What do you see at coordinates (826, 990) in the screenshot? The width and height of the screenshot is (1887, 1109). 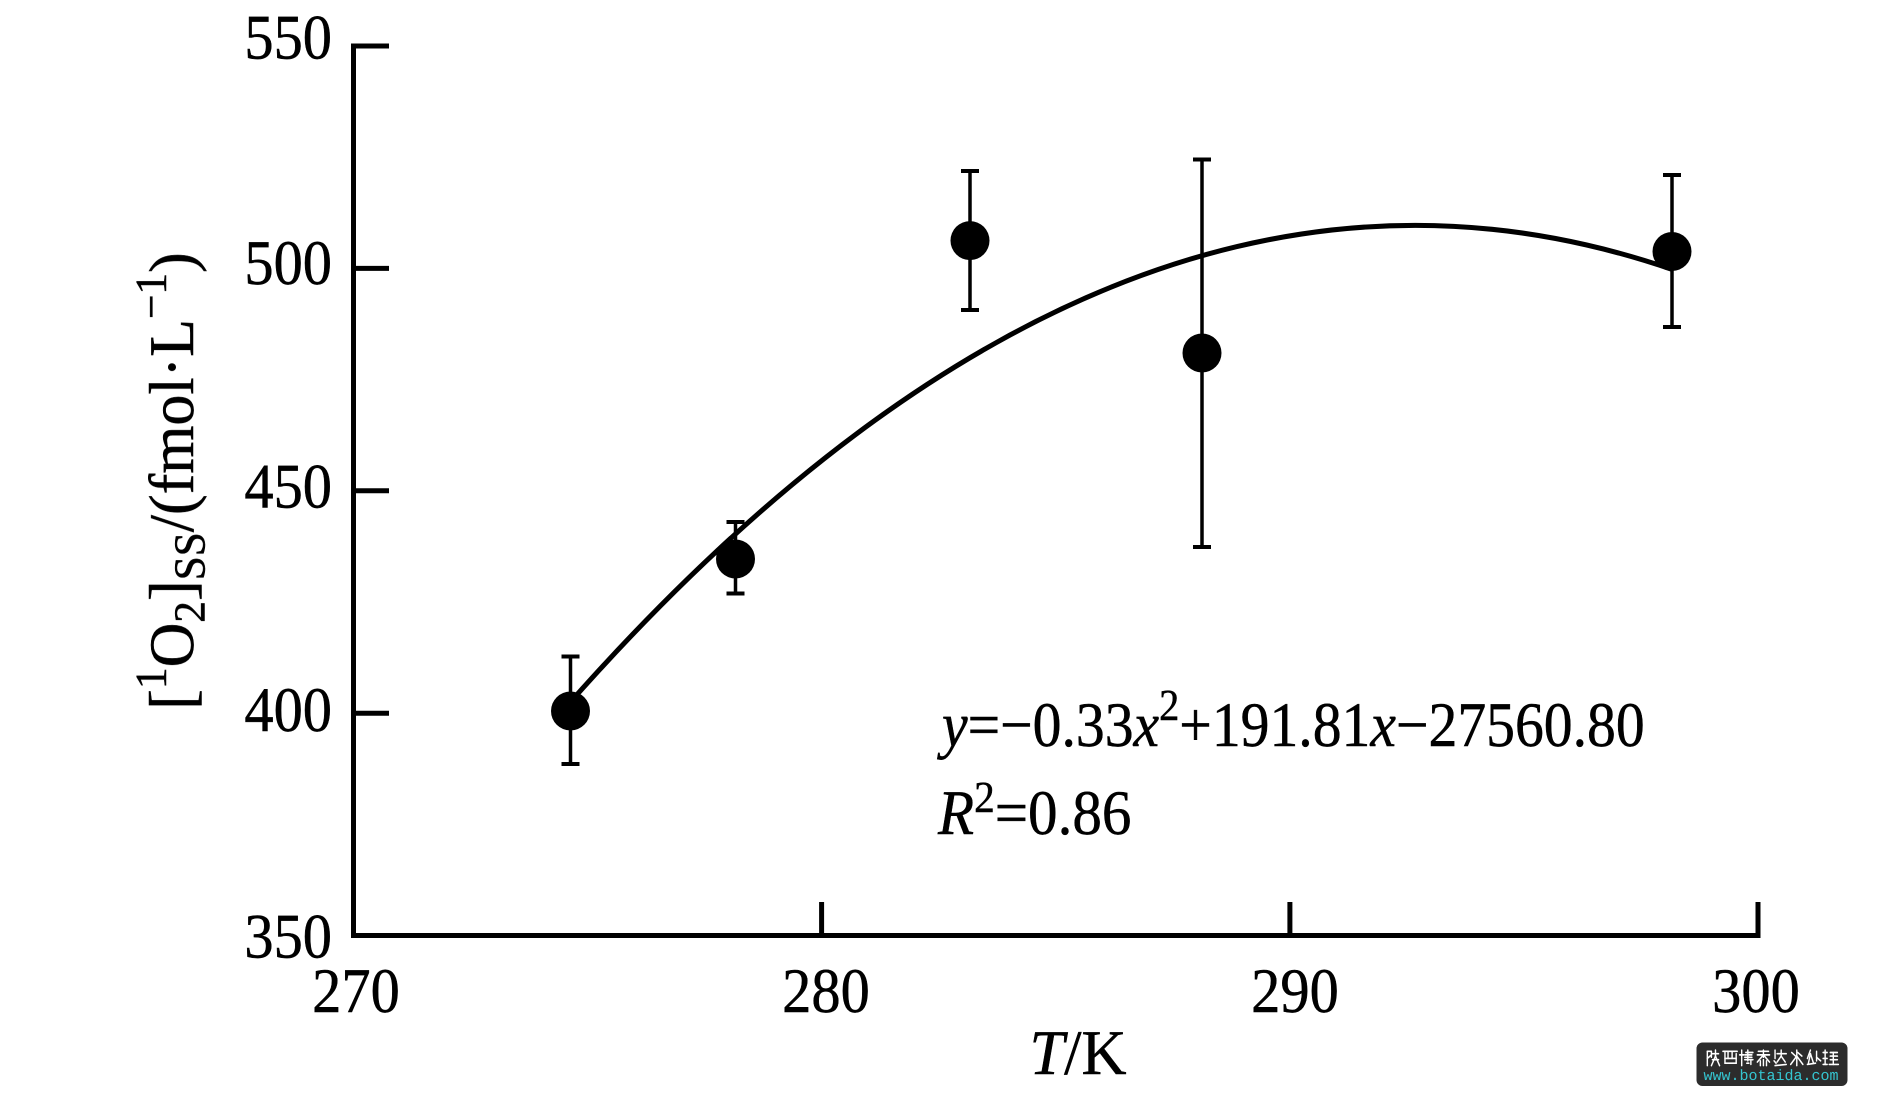 I see `svg-text: 280` at bounding box center [826, 990].